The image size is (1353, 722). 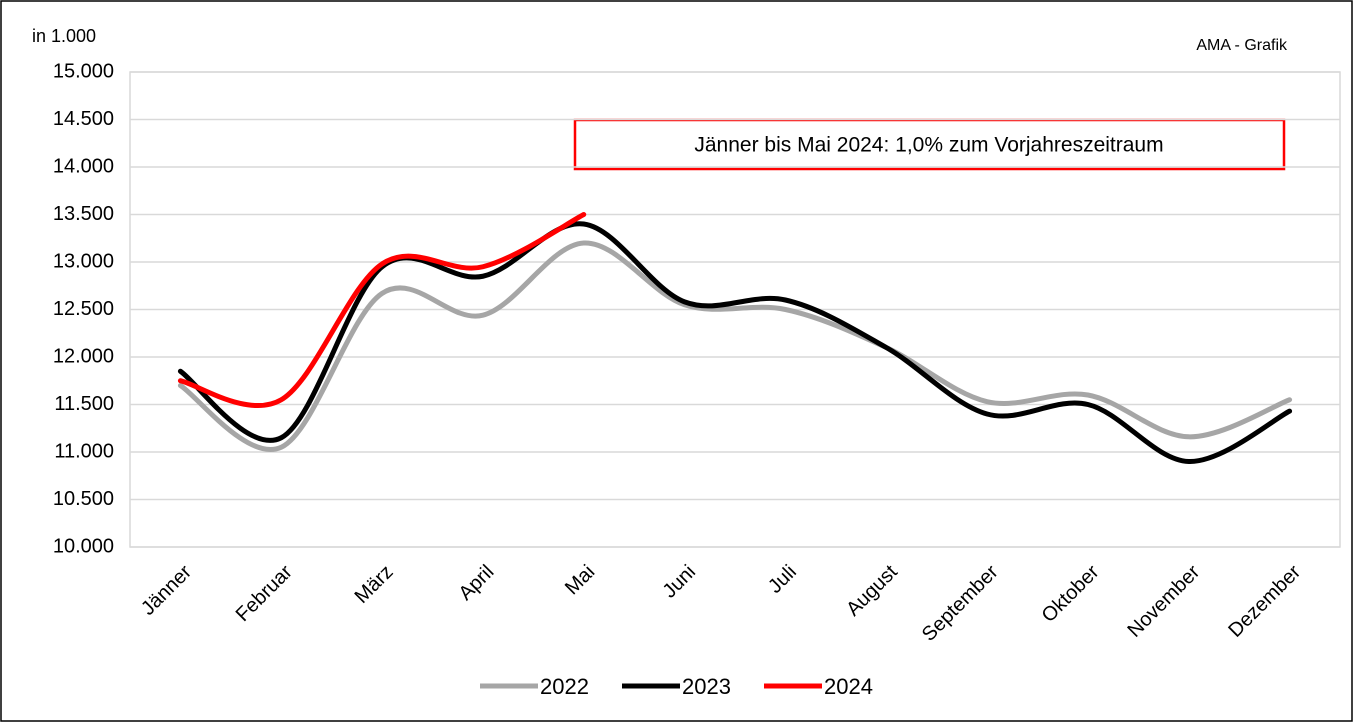 I want to click on y-tick-label: 11.500, so click(x=84, y=404).